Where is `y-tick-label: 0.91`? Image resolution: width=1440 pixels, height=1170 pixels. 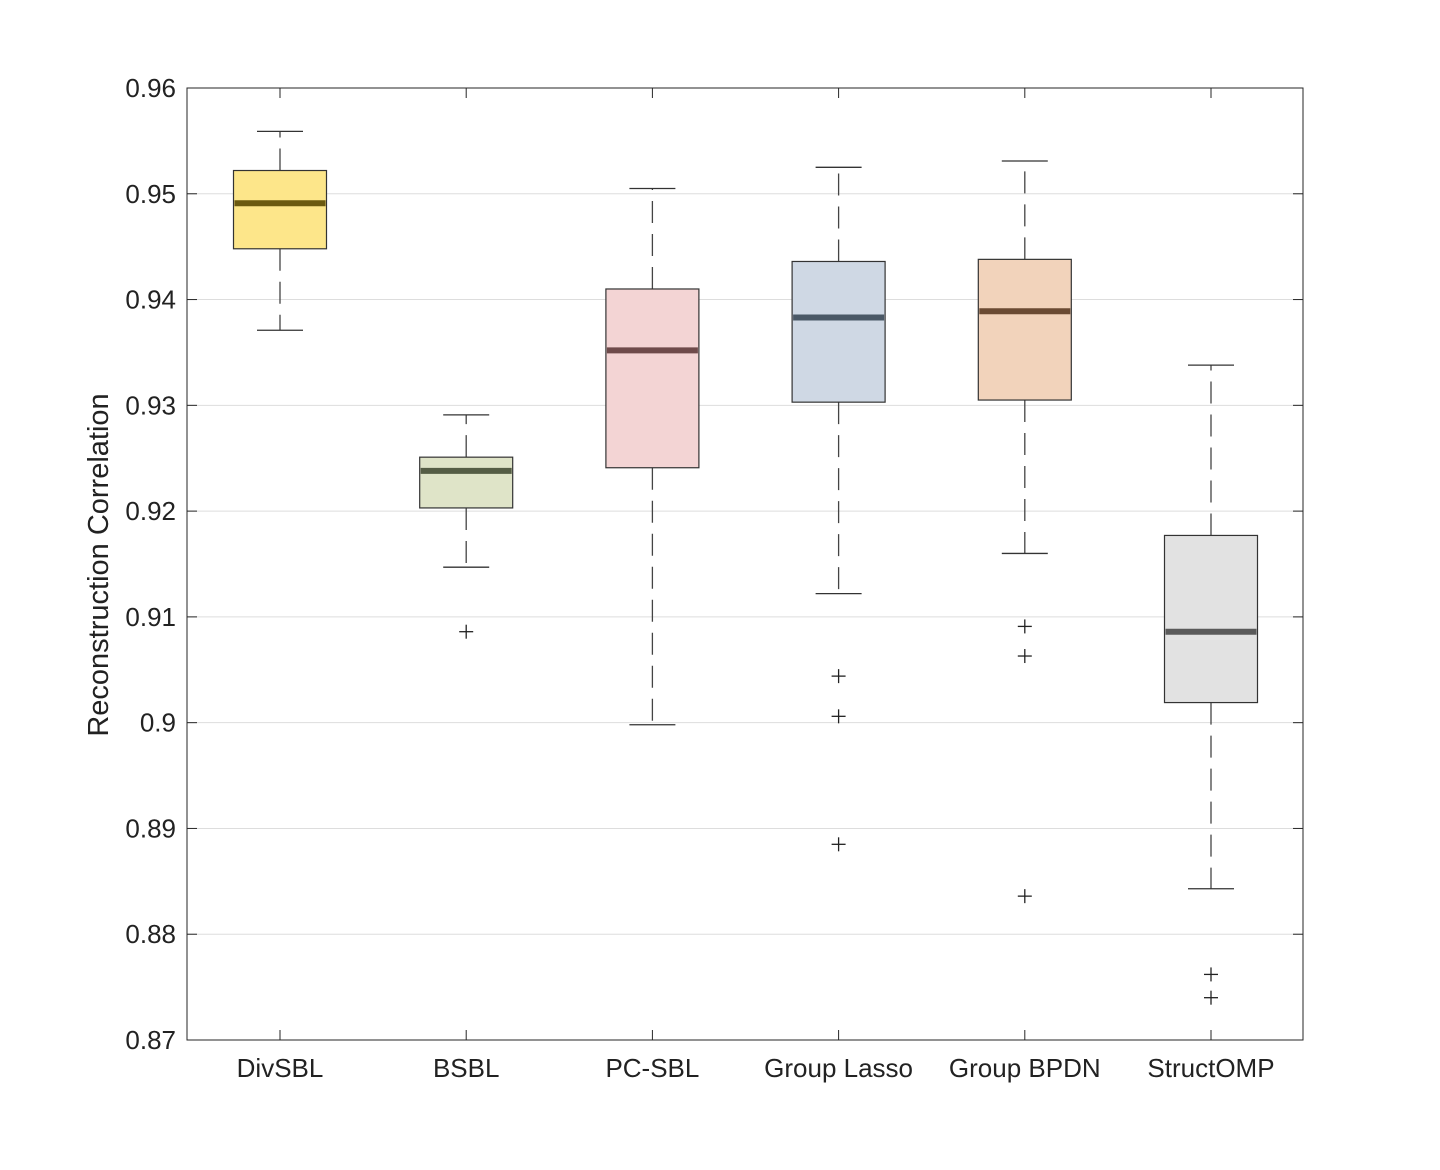
y-tick-label: 0.91 is located at coordinates (150, 617).